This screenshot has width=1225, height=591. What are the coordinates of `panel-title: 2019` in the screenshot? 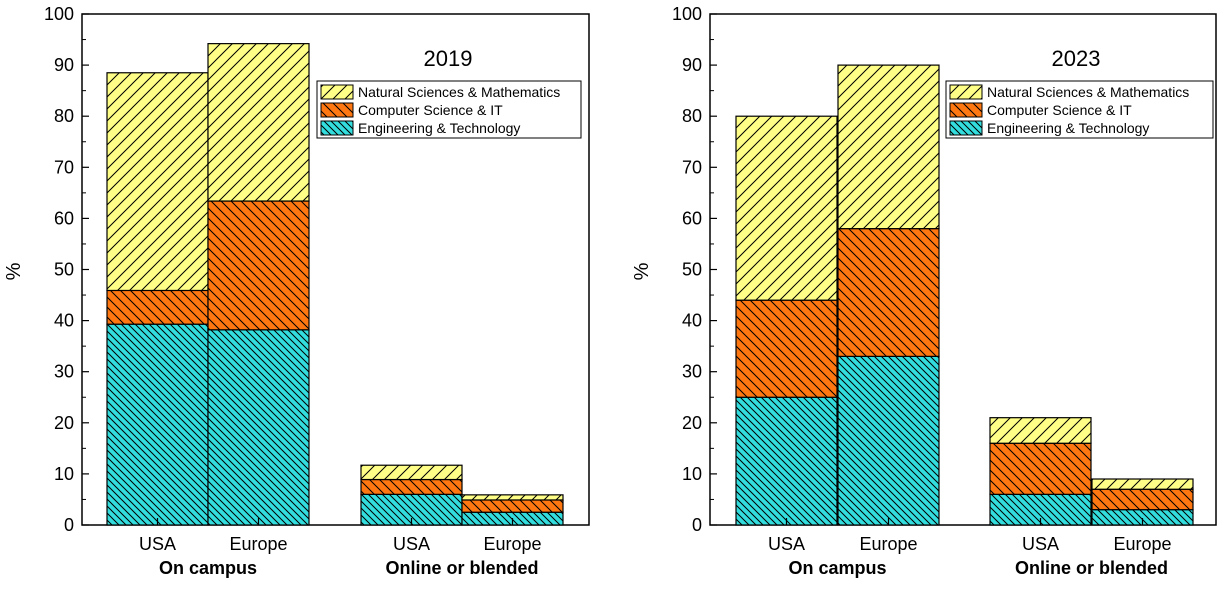 It's located at (448, 58).